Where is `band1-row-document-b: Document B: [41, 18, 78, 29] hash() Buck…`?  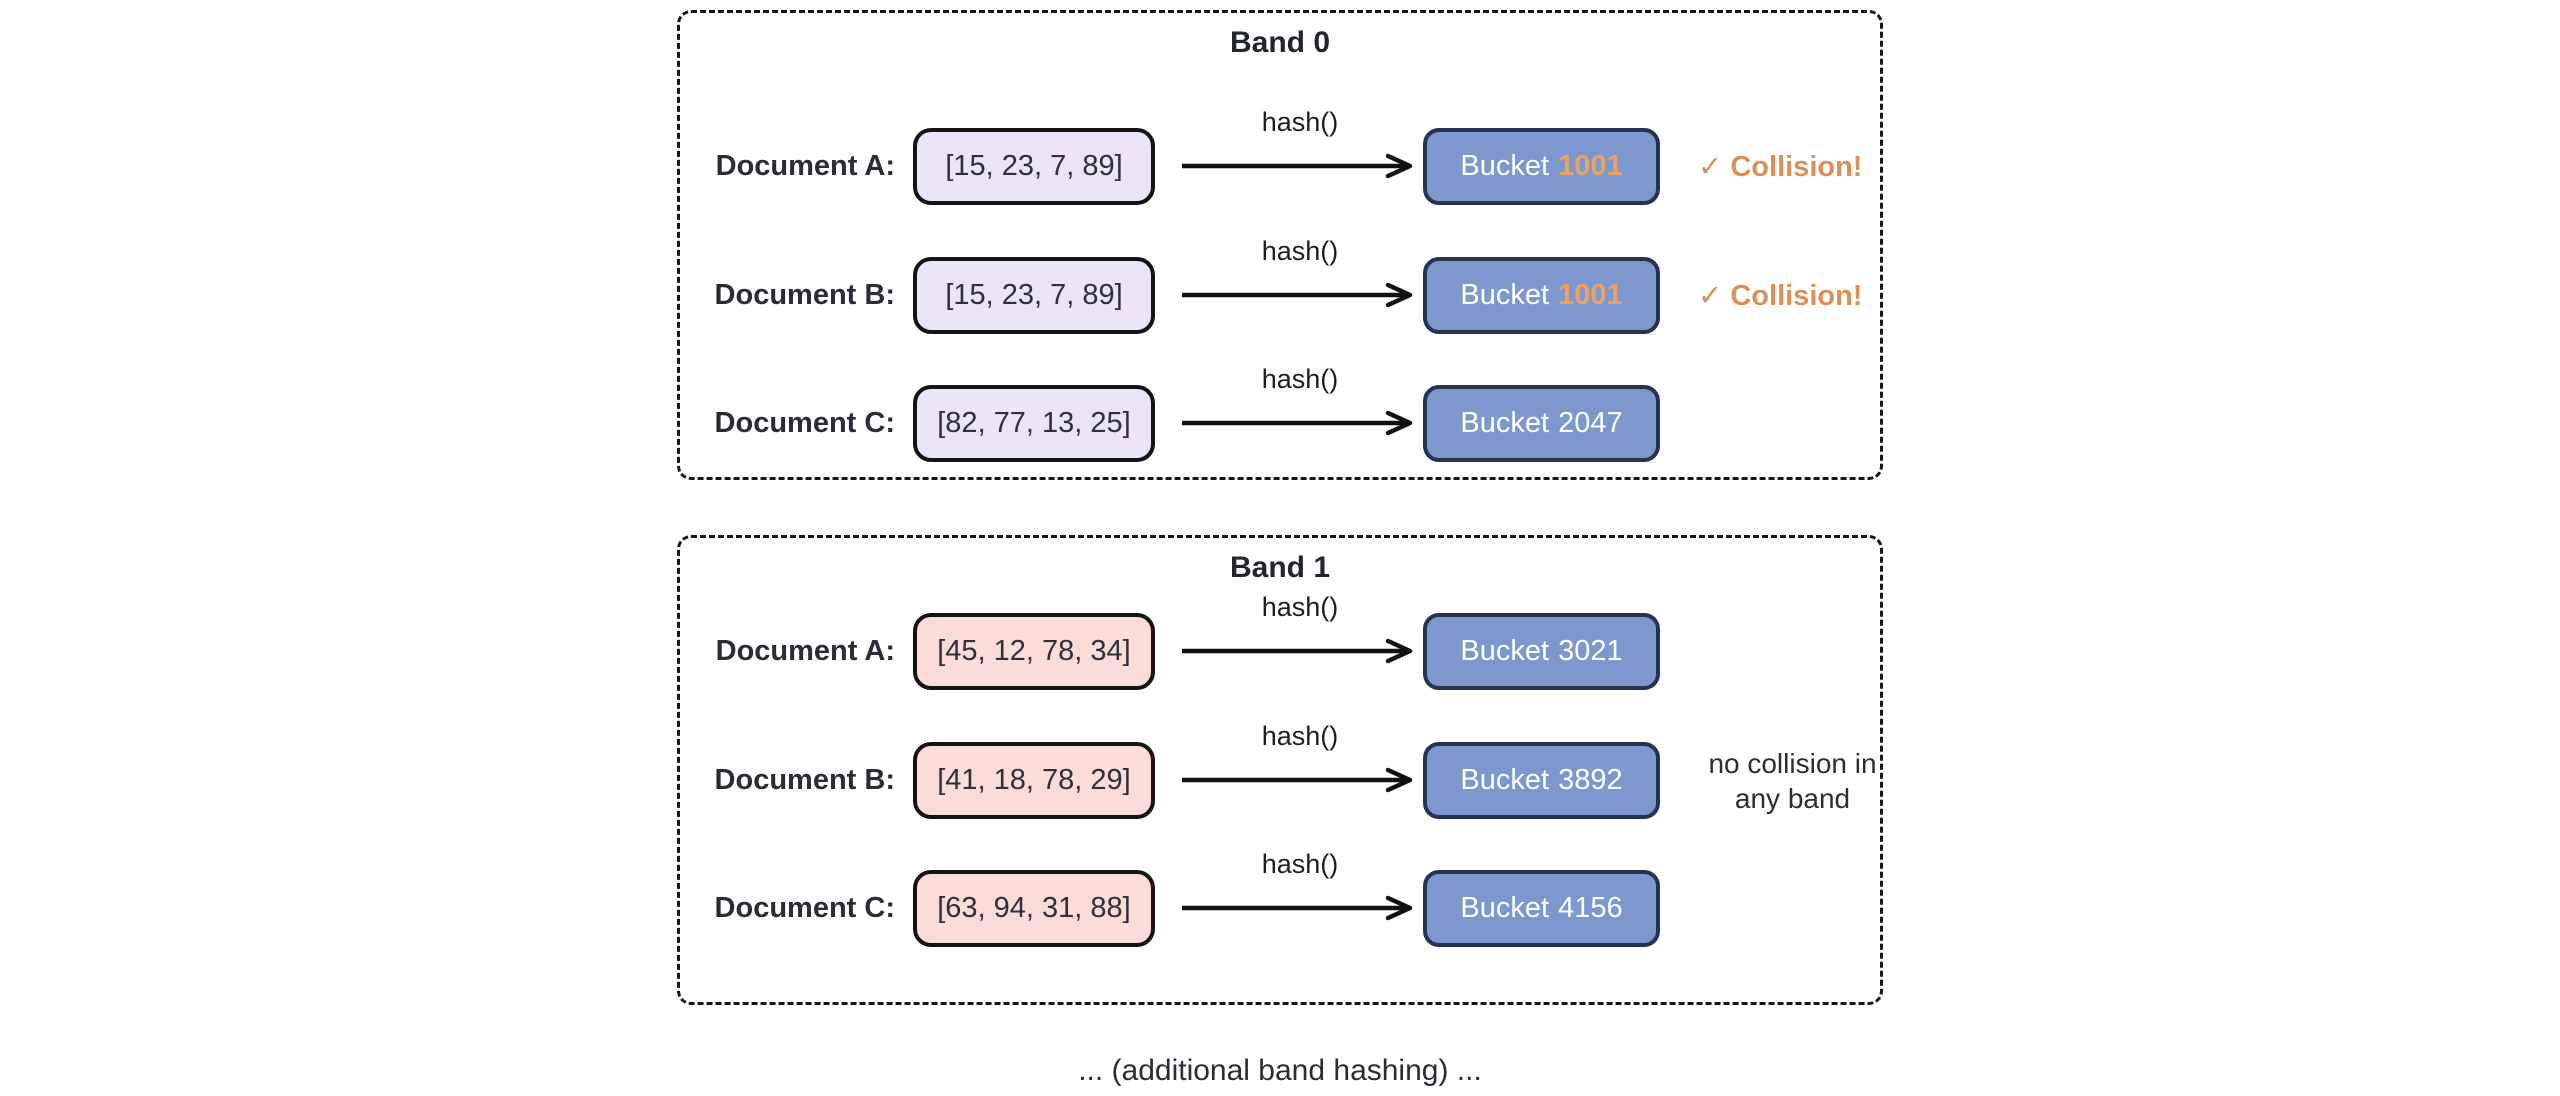
band1-row-document-b: Document B: [41, 18, 78, 29] hash() Buck… is located at coordinates (1280, 770).